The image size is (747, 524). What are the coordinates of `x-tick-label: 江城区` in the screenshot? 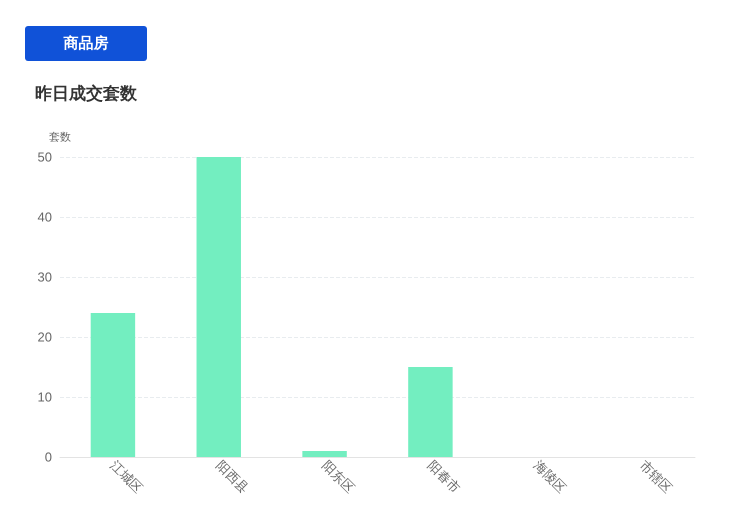 It's located at (127, 477).